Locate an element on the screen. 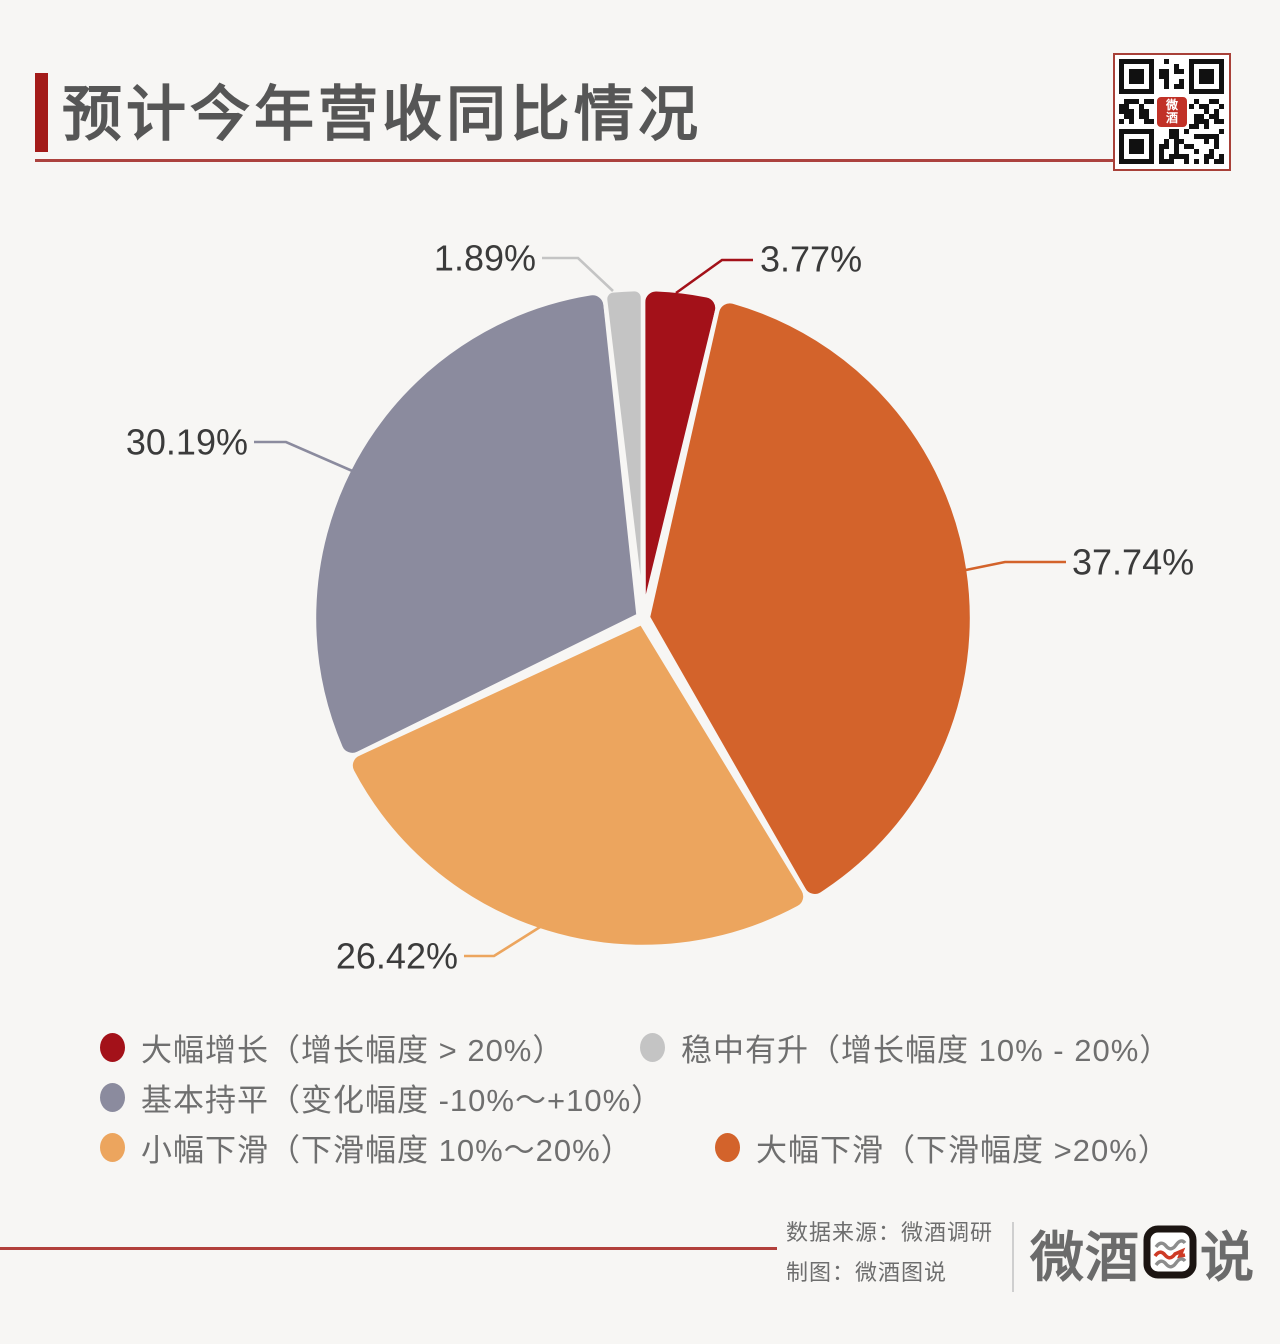 Image resolution: width=1280 pixels, height=1344 pixels. qr-pattern is located at coordinates (1171, 111).